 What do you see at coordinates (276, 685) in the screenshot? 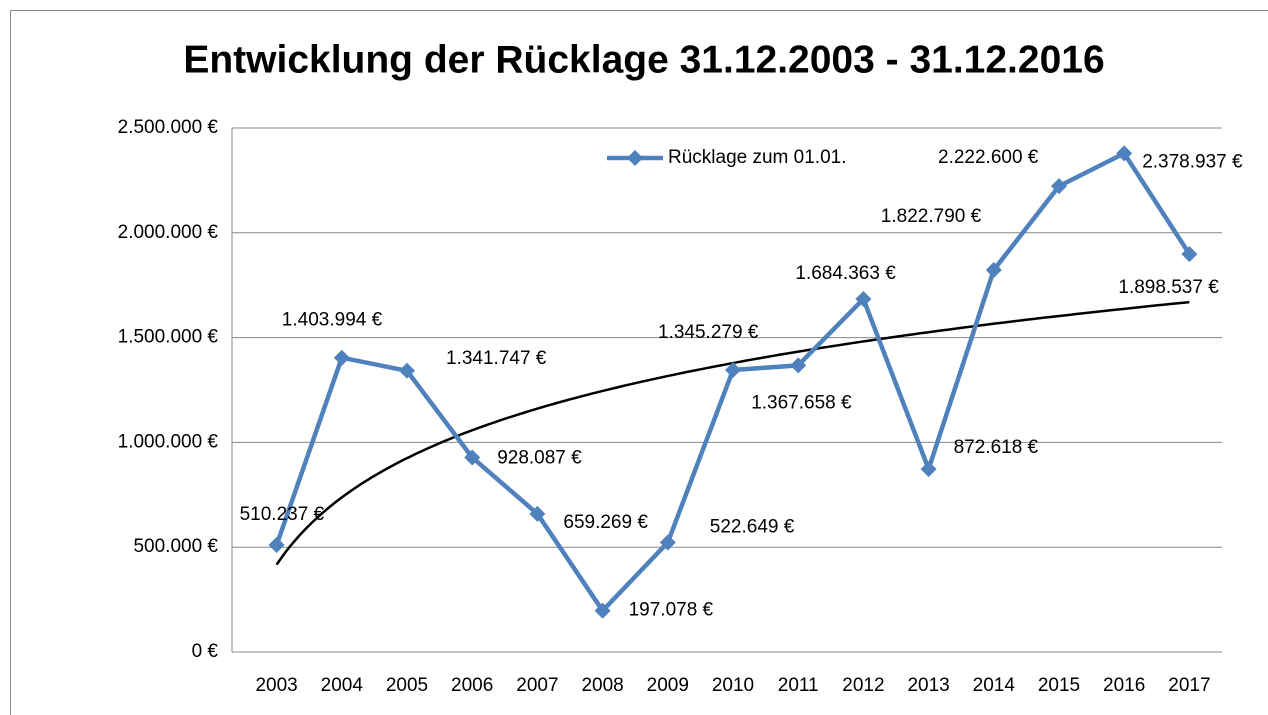
I see `x-tick-label: 2003` at bounding box center [276, 685].